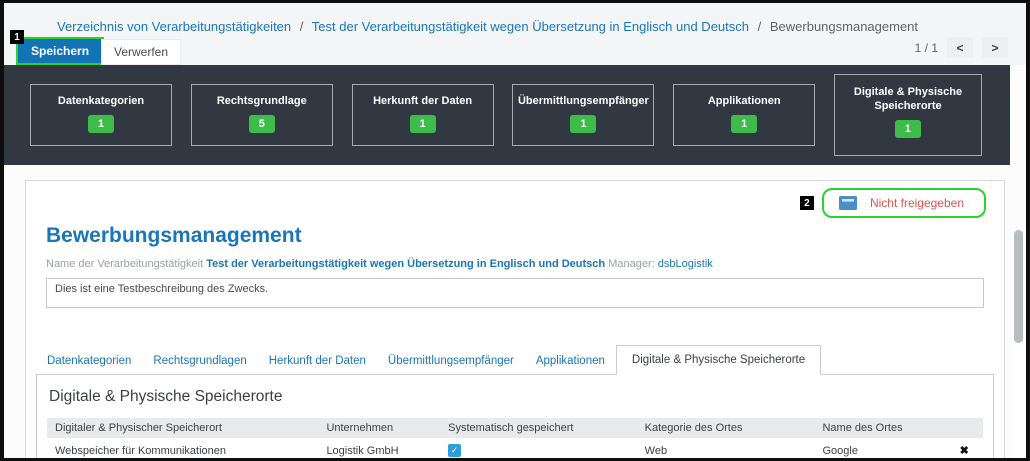 This screenshot has width=1030, height=461. I want to click on breadcrumb-link-verzeichnis: Verzeichnis von Verarbeitungstätigkeiten, so click(174, 26).